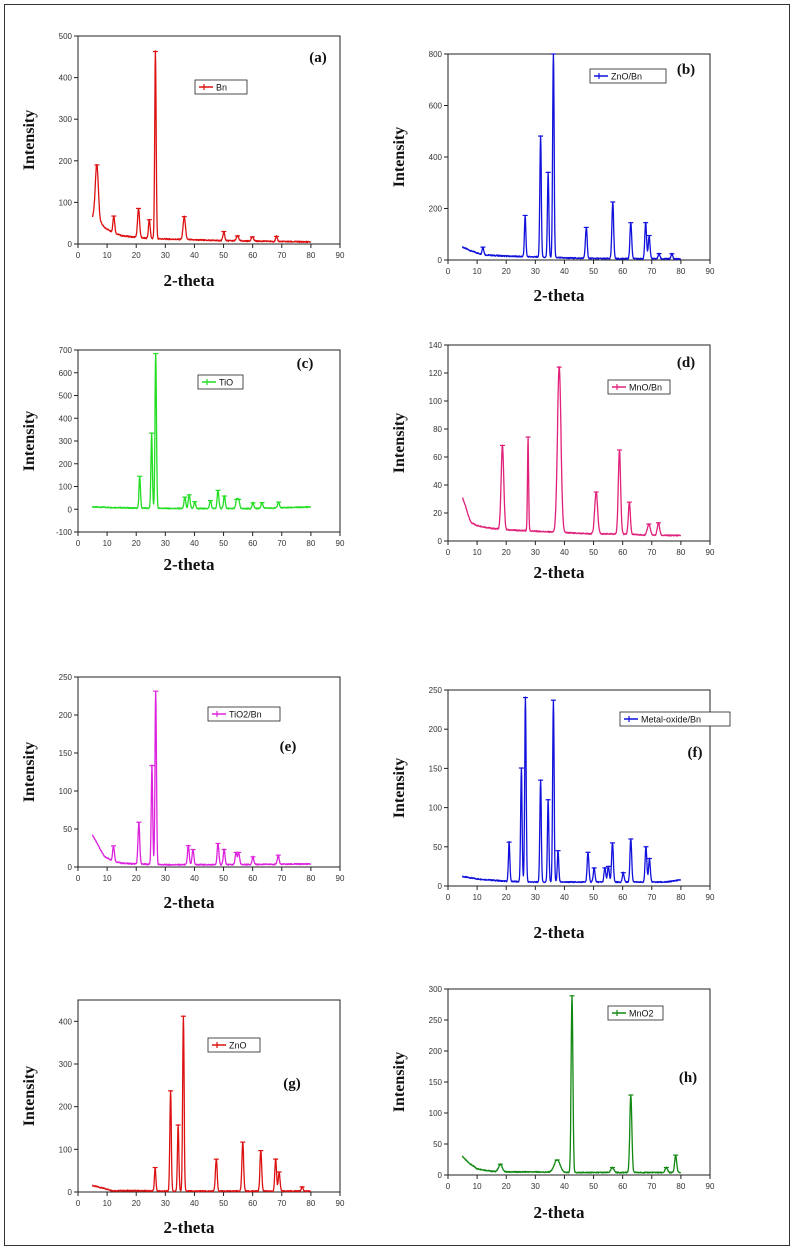 Image resolution: width=798 pixels, height=1252 pixels. Describe the element at coordinates (66, 350) in the screenshot. I see `y-tick-label: 700` at that location.